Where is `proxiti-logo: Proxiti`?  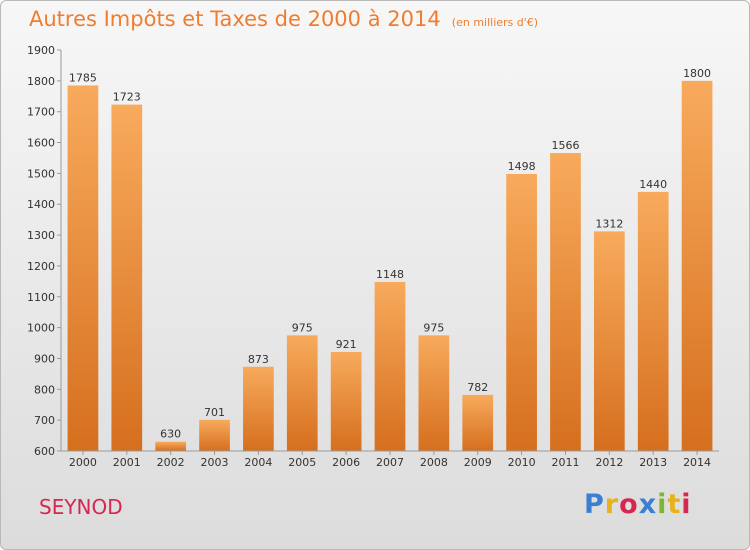
proxiti-logo: Proxiti is located at coordinates (638, 504).